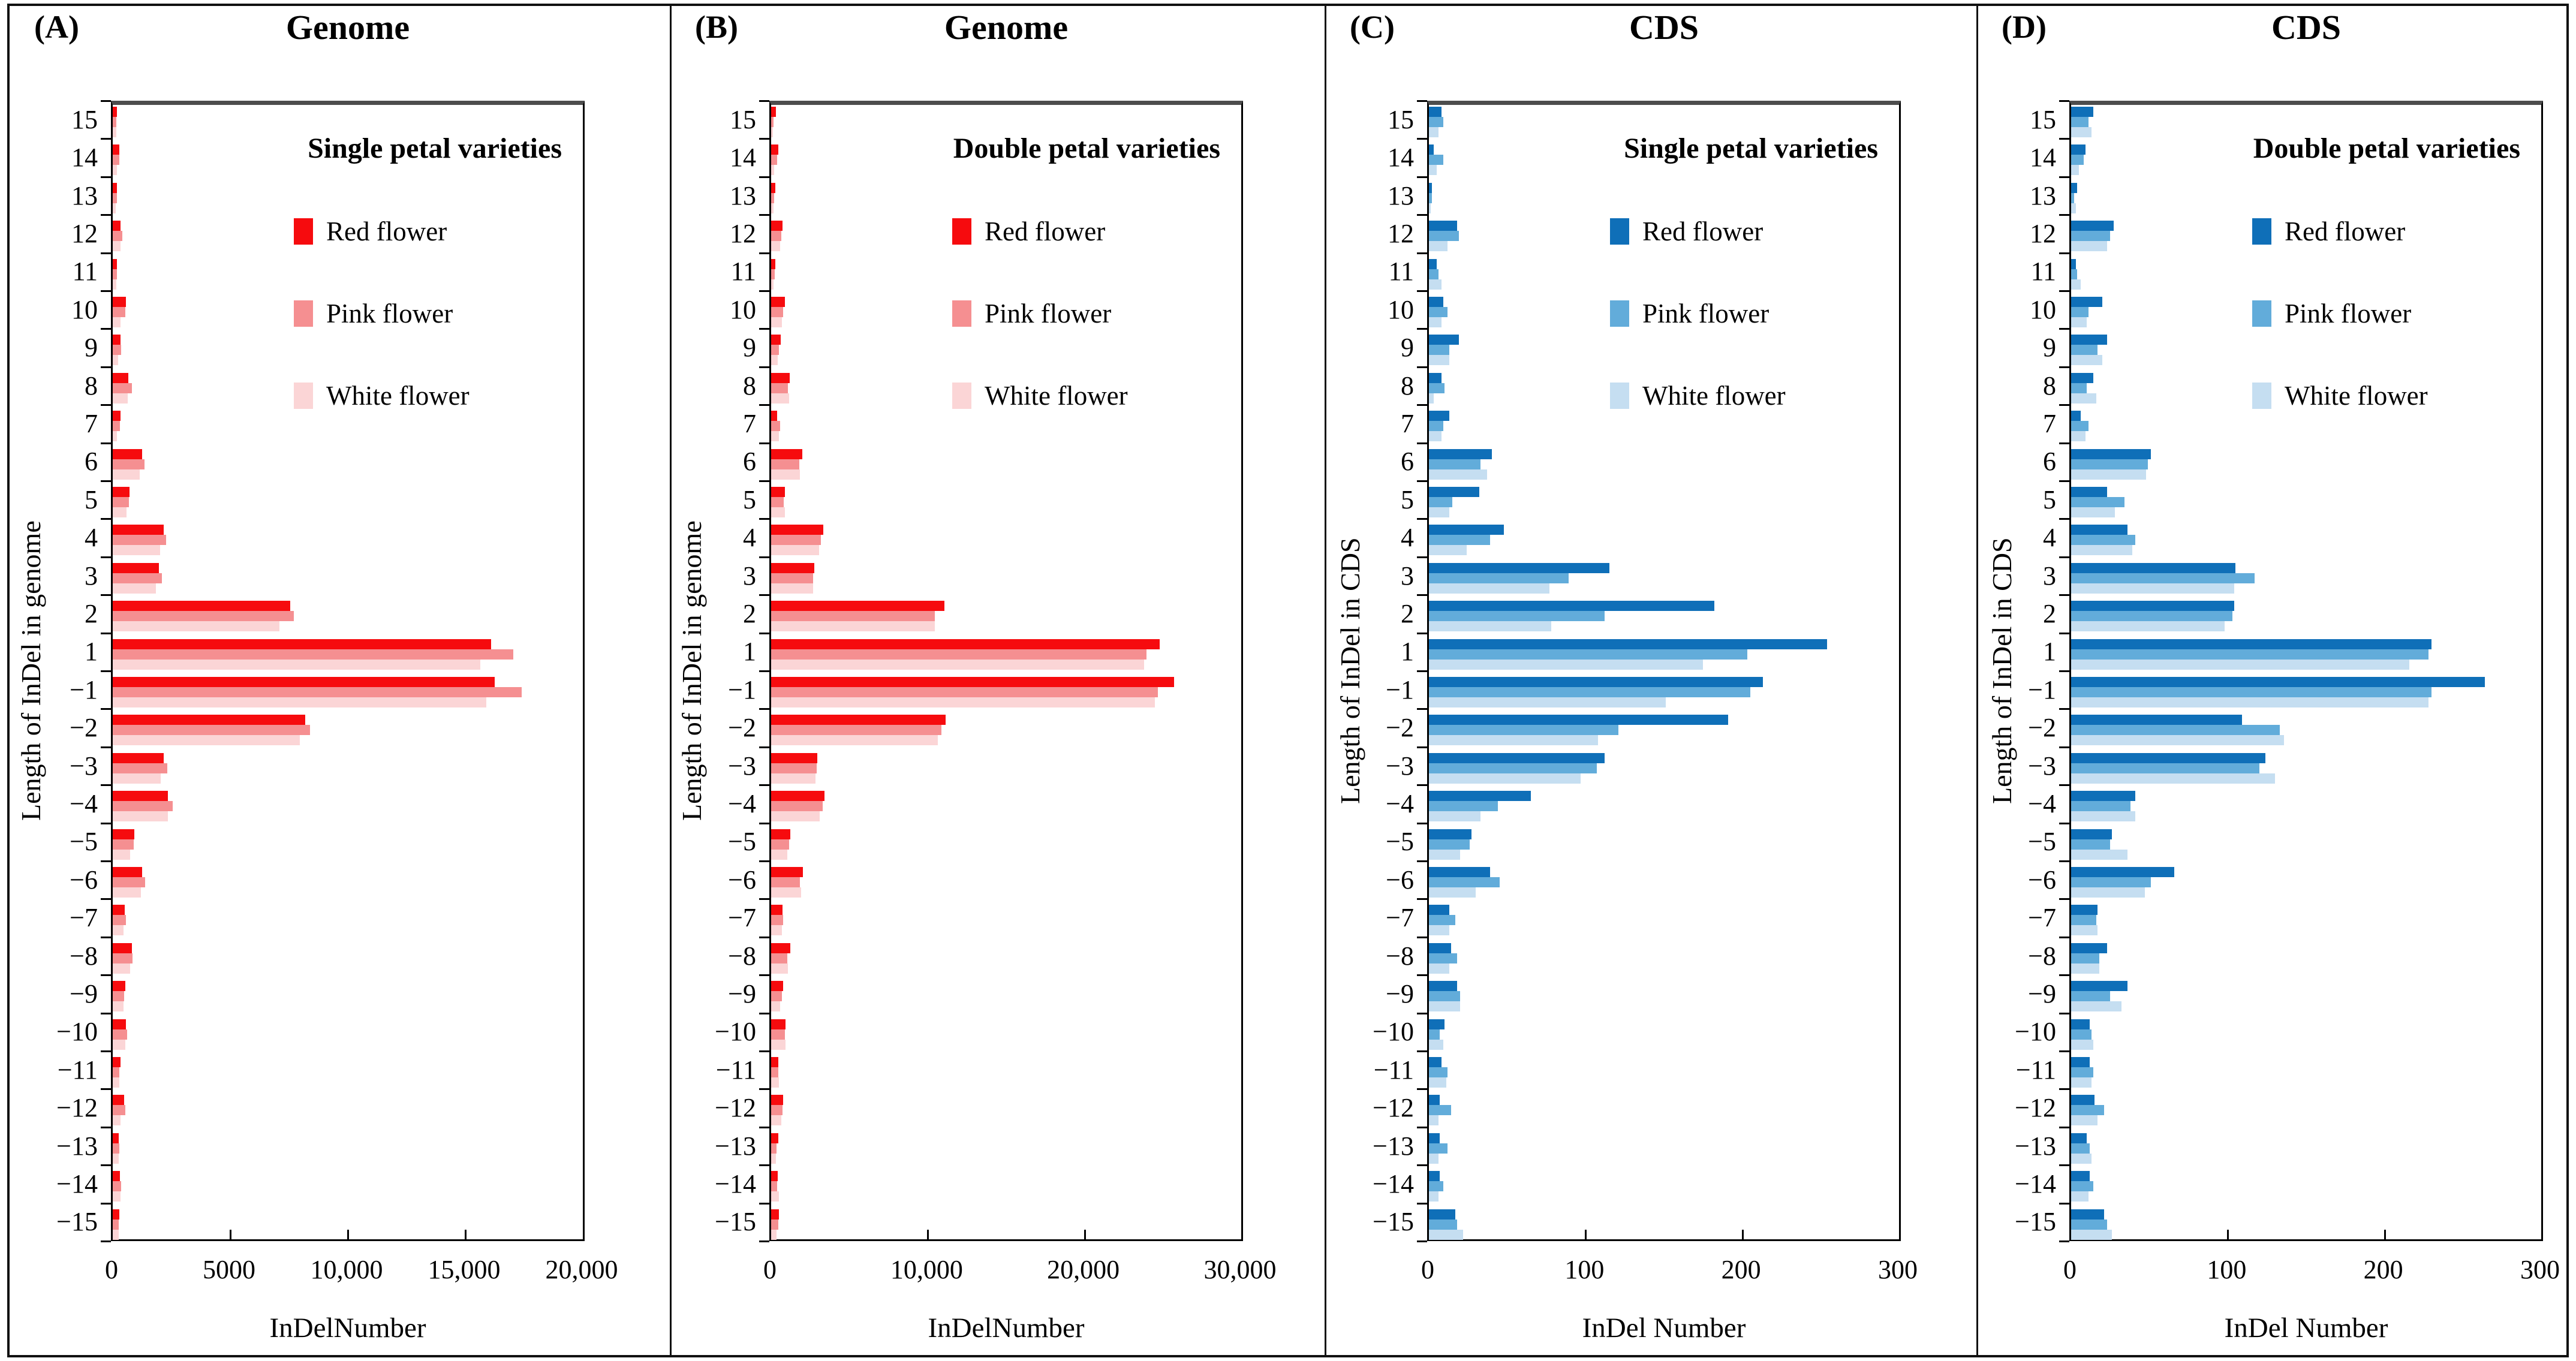 The image size is (2576, 1361). What do you see at coordinates (1444, 986) in the screenshot?
I see `bar-c-red-flower-−9` at bounding box center [1444, 986].